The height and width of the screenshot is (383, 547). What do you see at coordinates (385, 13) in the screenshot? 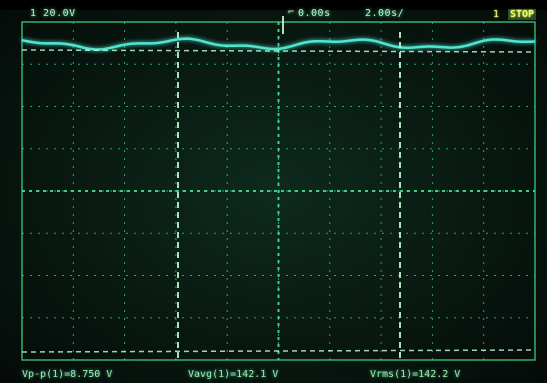
I see `time-per-div: 2.00s/` at bounding box center [385, 13].